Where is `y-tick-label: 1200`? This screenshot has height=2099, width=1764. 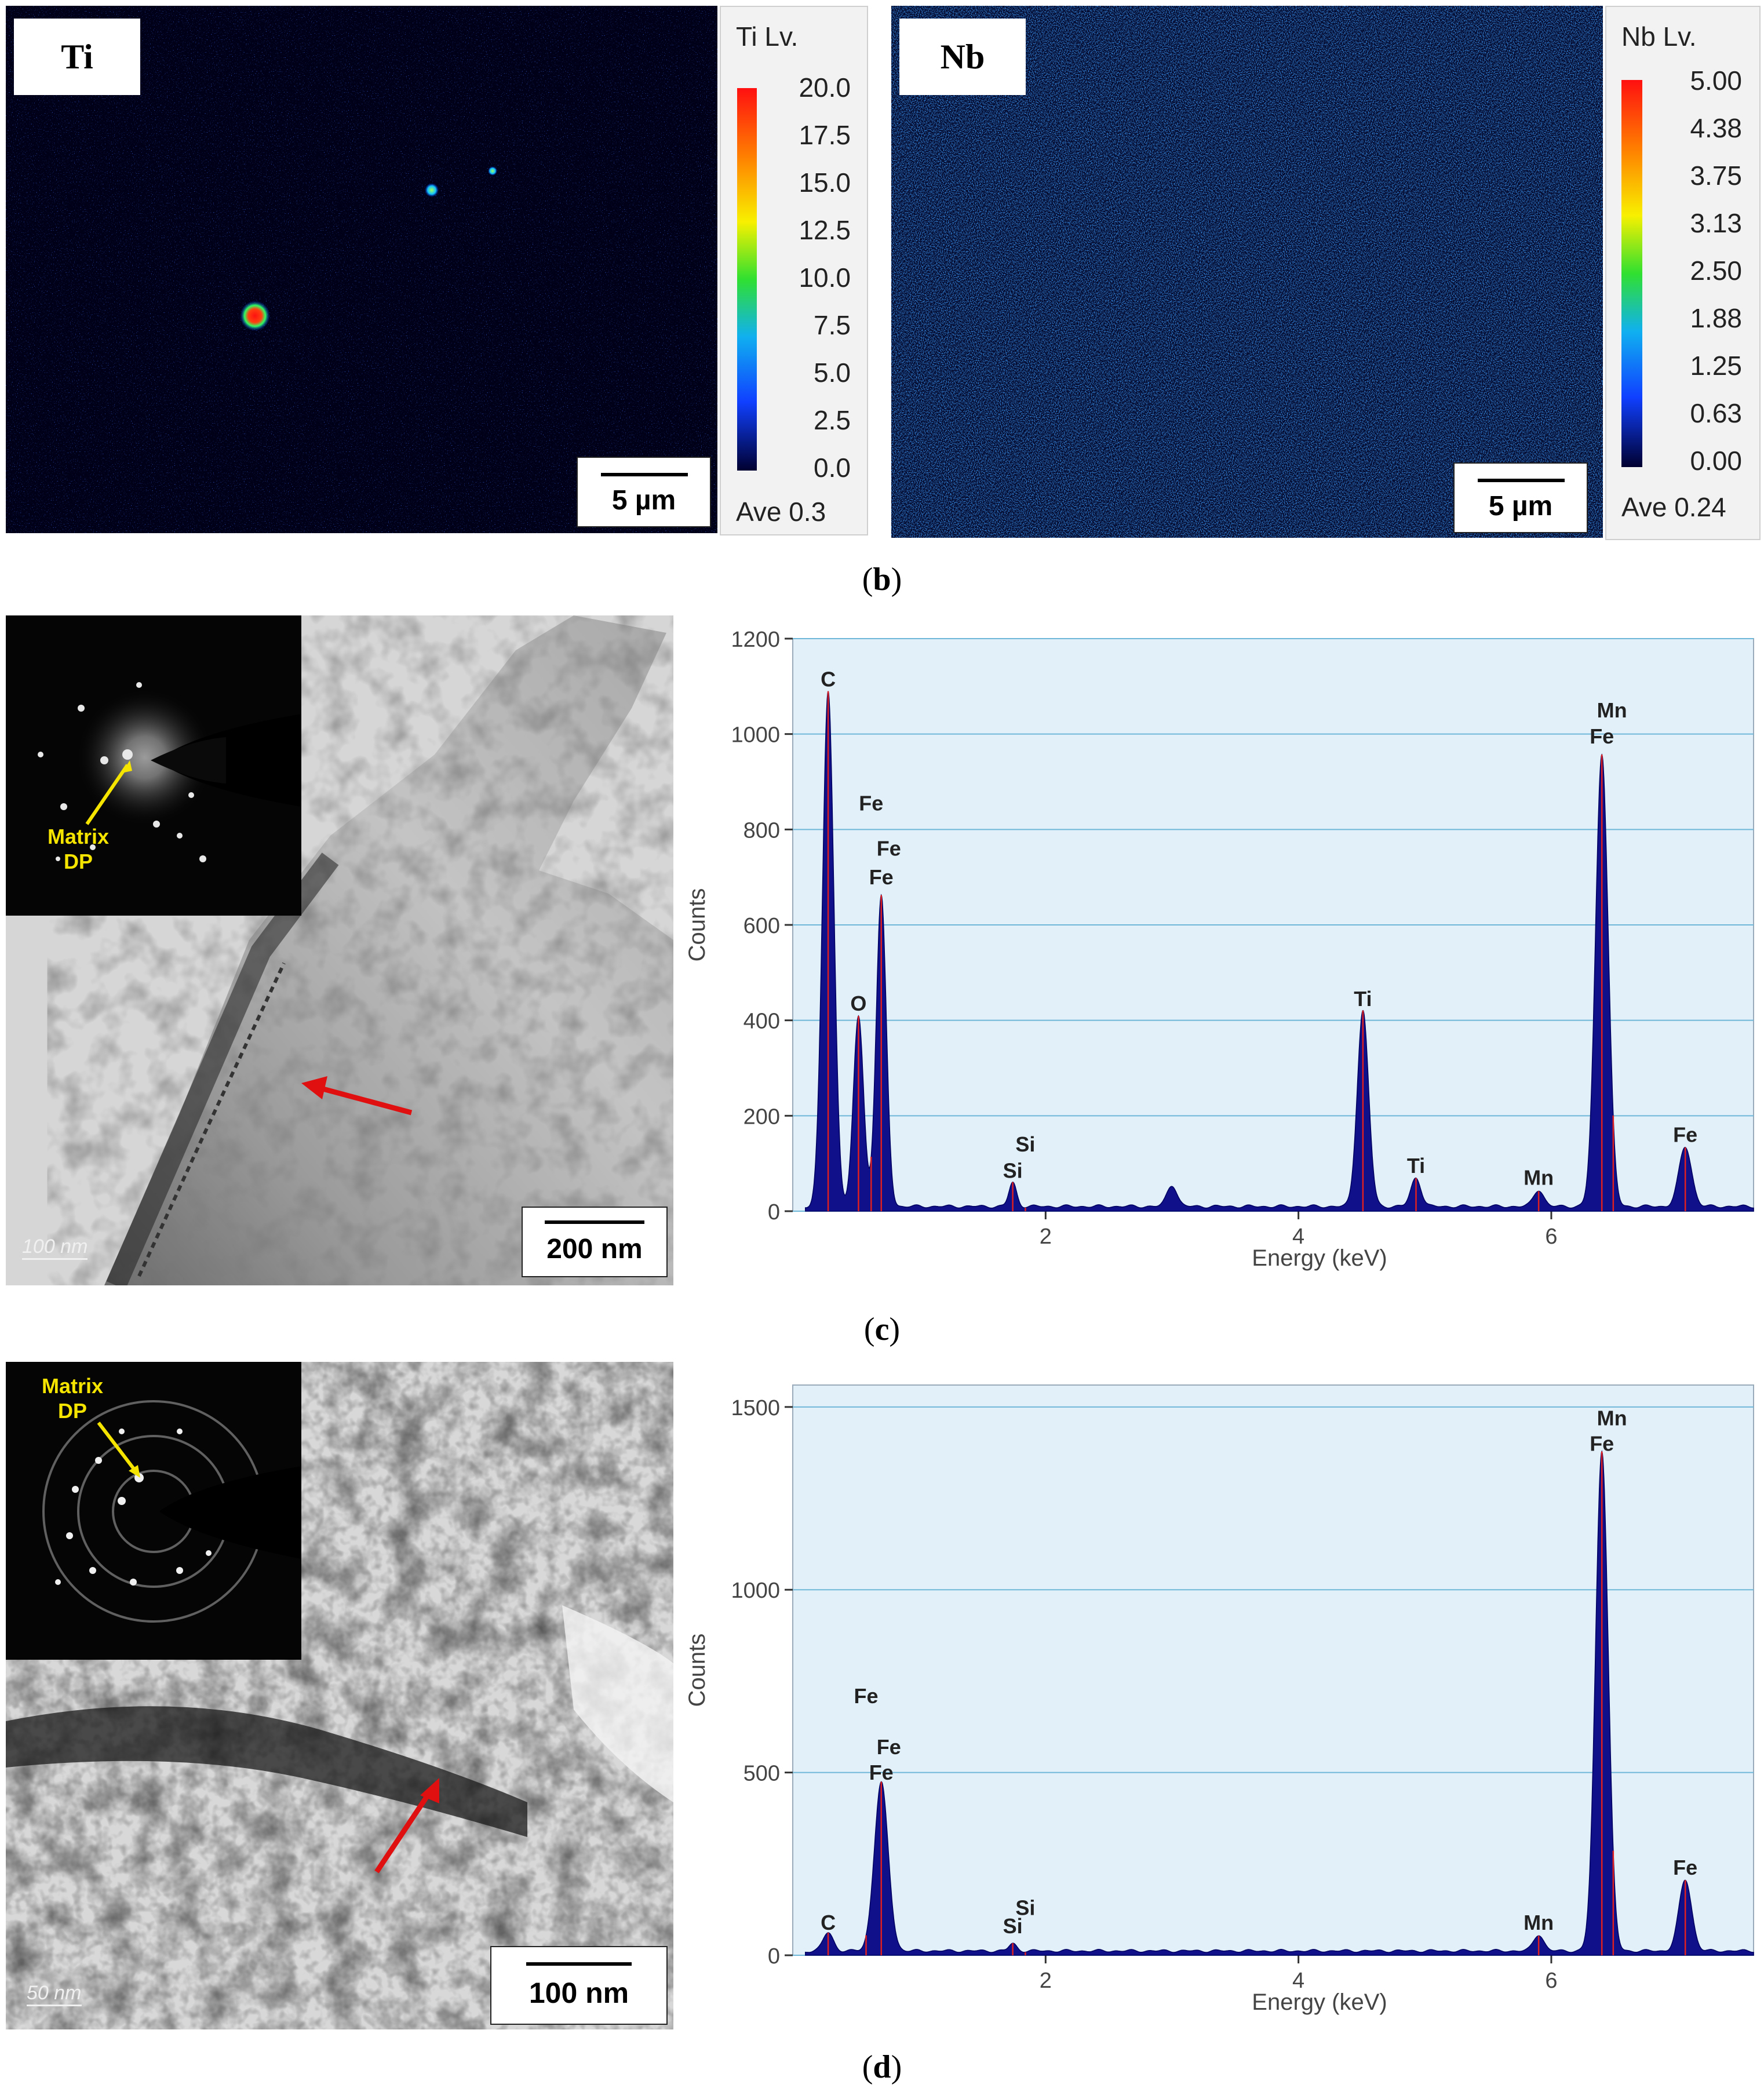
y-tick-label: 1200 is located at coordinates (755, 640).